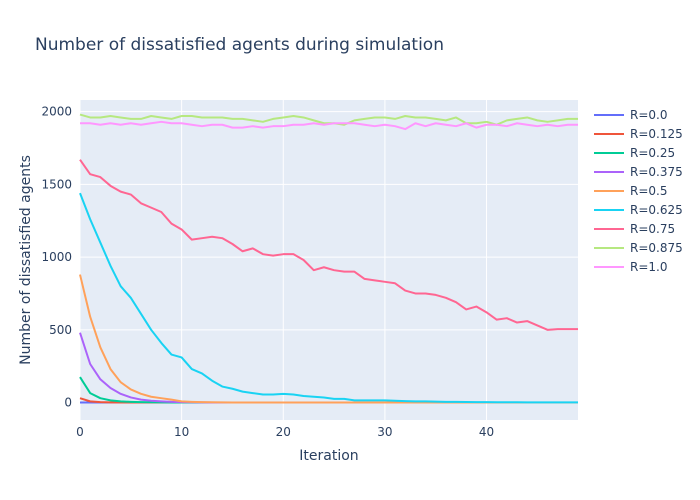 This screenshot has height=500, width=700. I want to click on x-axis-ticks: 0 10 20 30 40, so click(285, 432).